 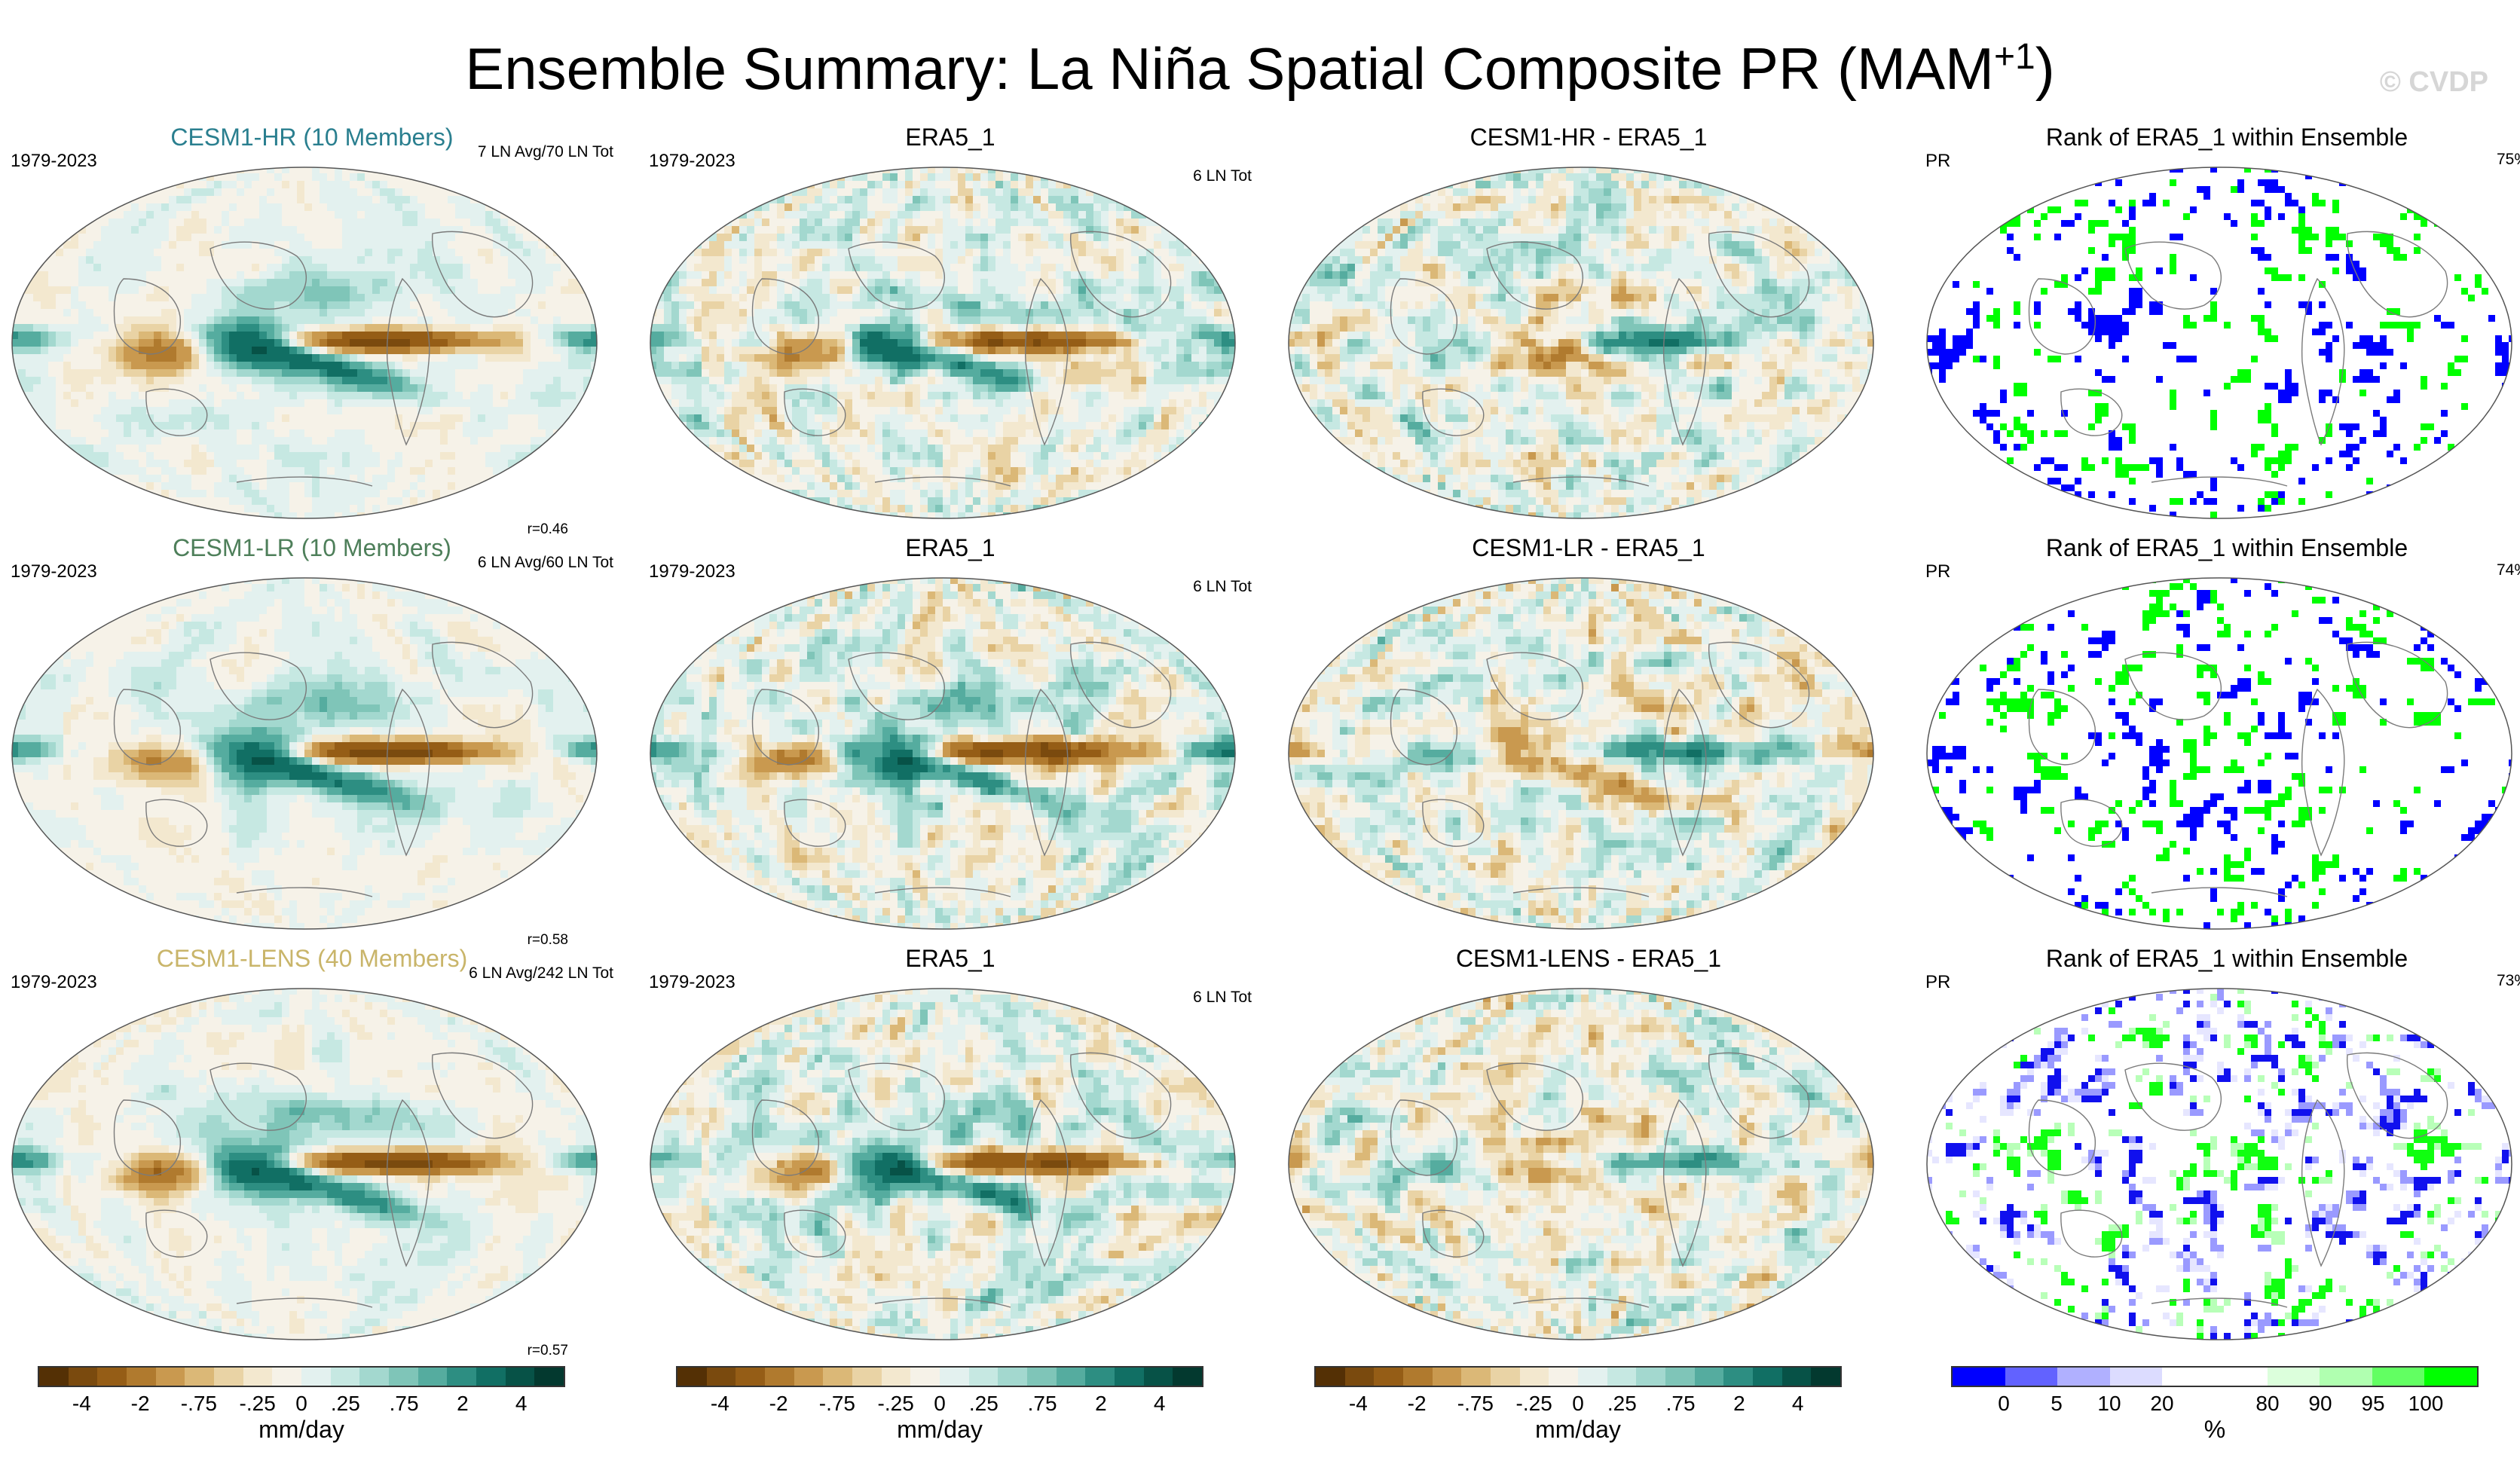 What do you see at coordinates (548, 529) in the screenshot?
I see `pattern-correlation: r=0.46` at bounding box center [548, 529].